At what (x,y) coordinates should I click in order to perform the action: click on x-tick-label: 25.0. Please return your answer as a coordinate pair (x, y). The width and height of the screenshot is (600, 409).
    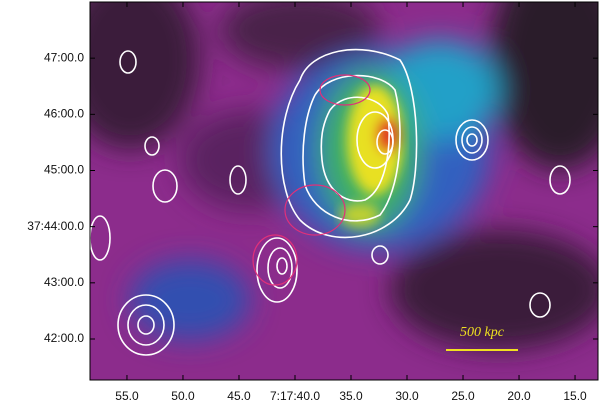
    Looking at the image, I should click on (463, 396).